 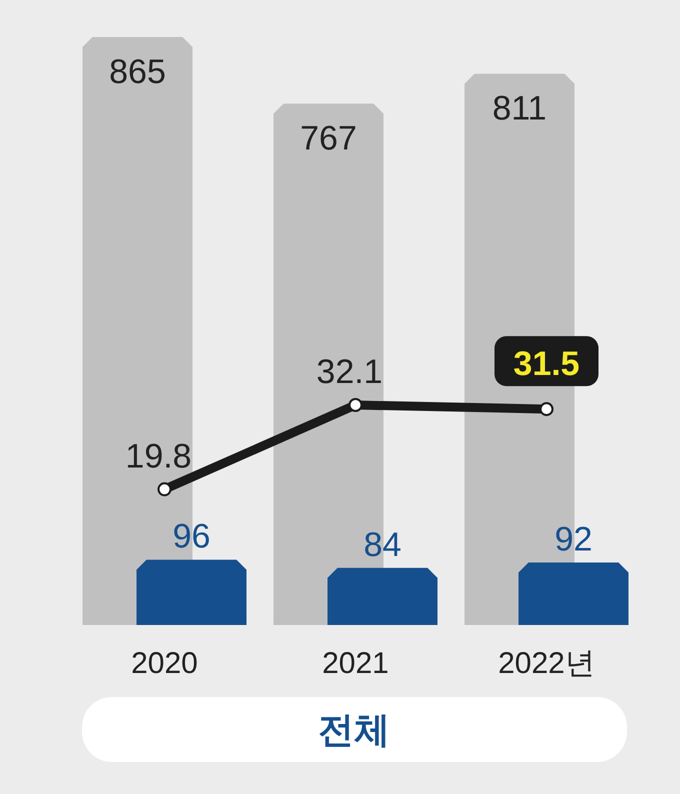 I want to click on data-label: 811, so click(x=519, y=109).